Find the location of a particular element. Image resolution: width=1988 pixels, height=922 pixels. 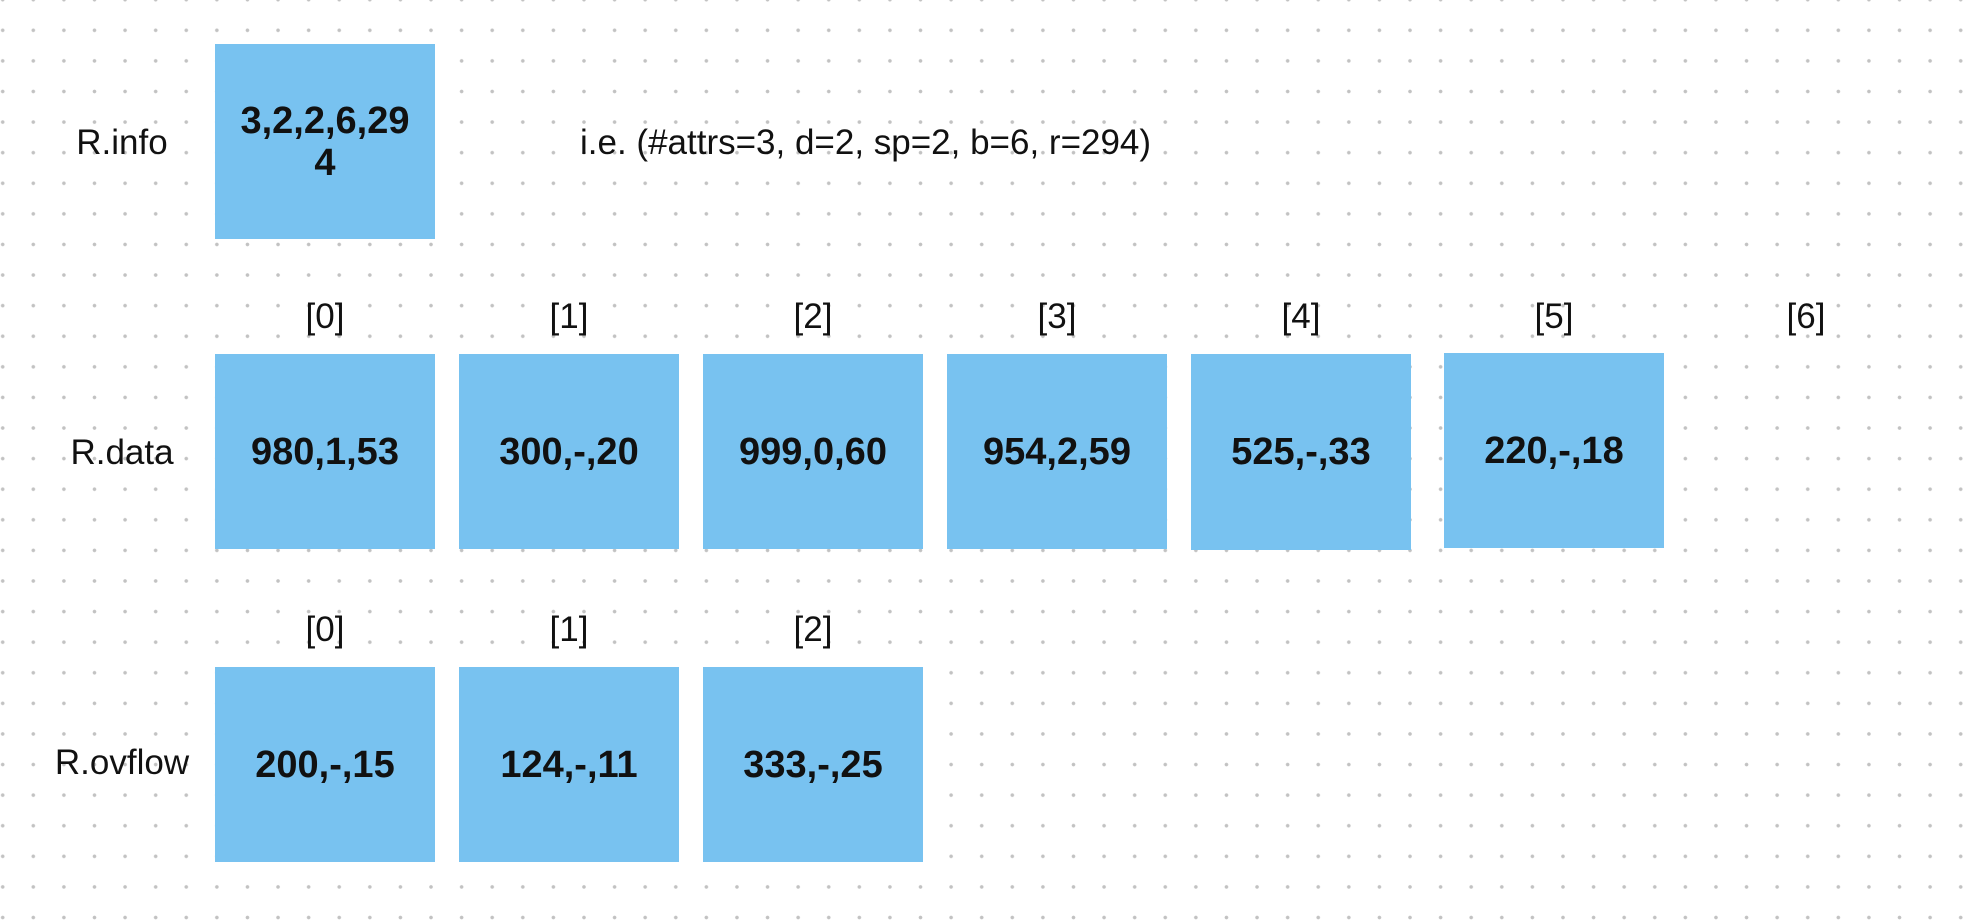

data-cell: 980,1,53 is located at coordinates (325, 451).